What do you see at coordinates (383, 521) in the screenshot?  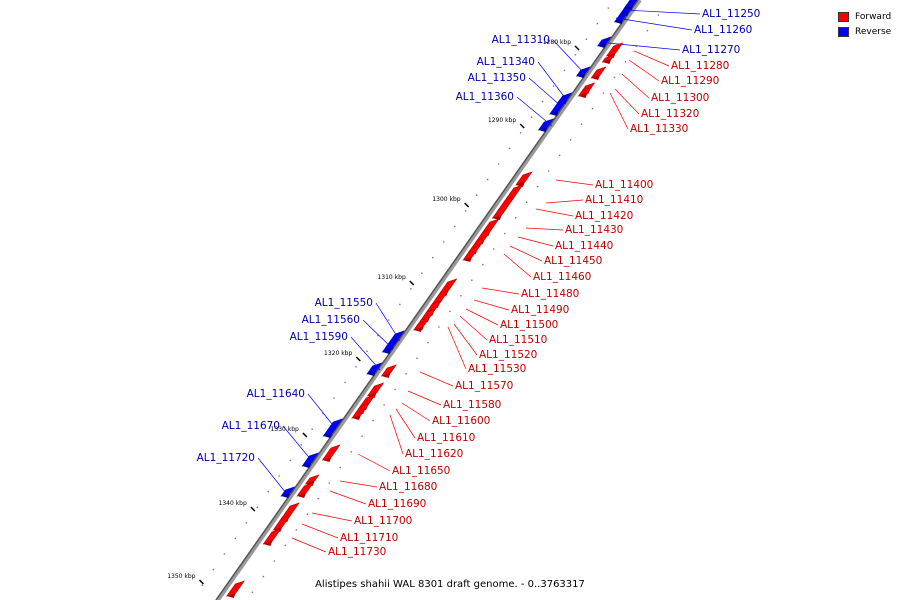 I see `gene-label-AL1_11700: AL1_11700` at bounding box center [383, 521].